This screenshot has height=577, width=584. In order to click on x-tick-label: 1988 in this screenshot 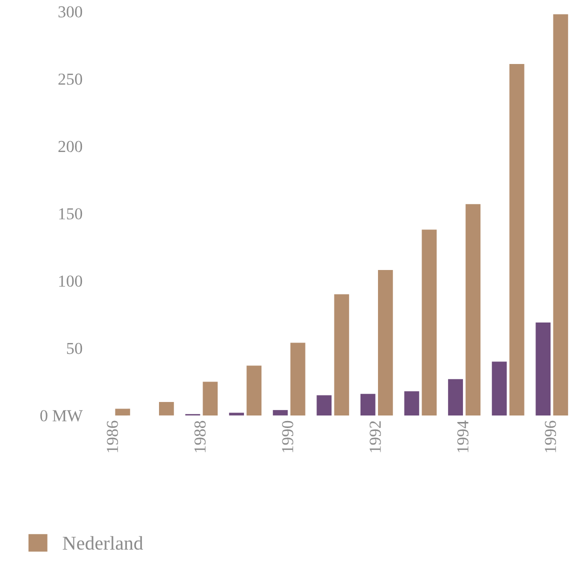, I will do `click(200, 436)`.